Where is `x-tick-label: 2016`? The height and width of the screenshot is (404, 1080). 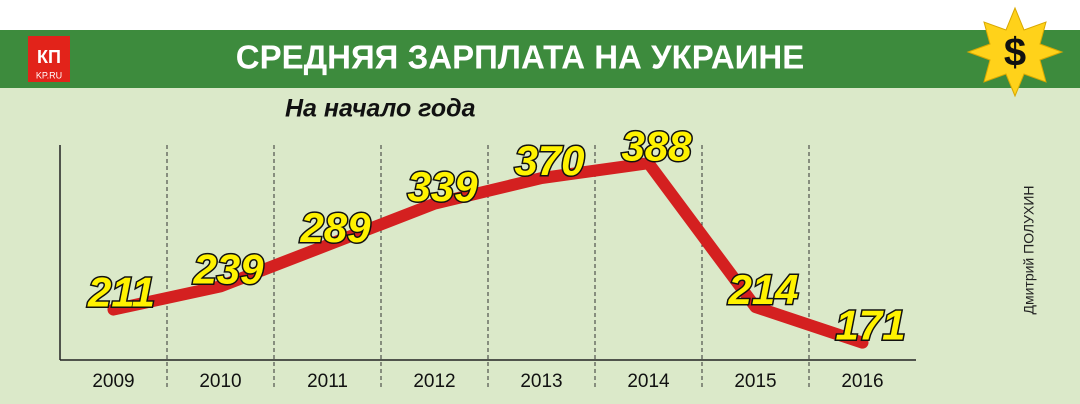 x-tick-label: 2016 is located at coordinates (862, 381).